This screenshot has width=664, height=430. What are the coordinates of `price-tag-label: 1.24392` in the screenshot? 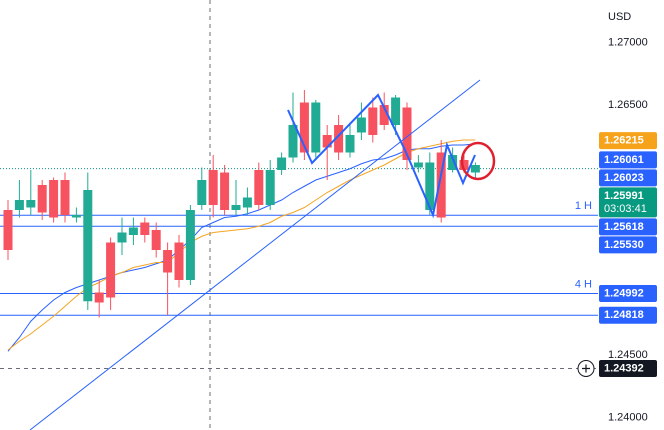 It's located at (624, 368).